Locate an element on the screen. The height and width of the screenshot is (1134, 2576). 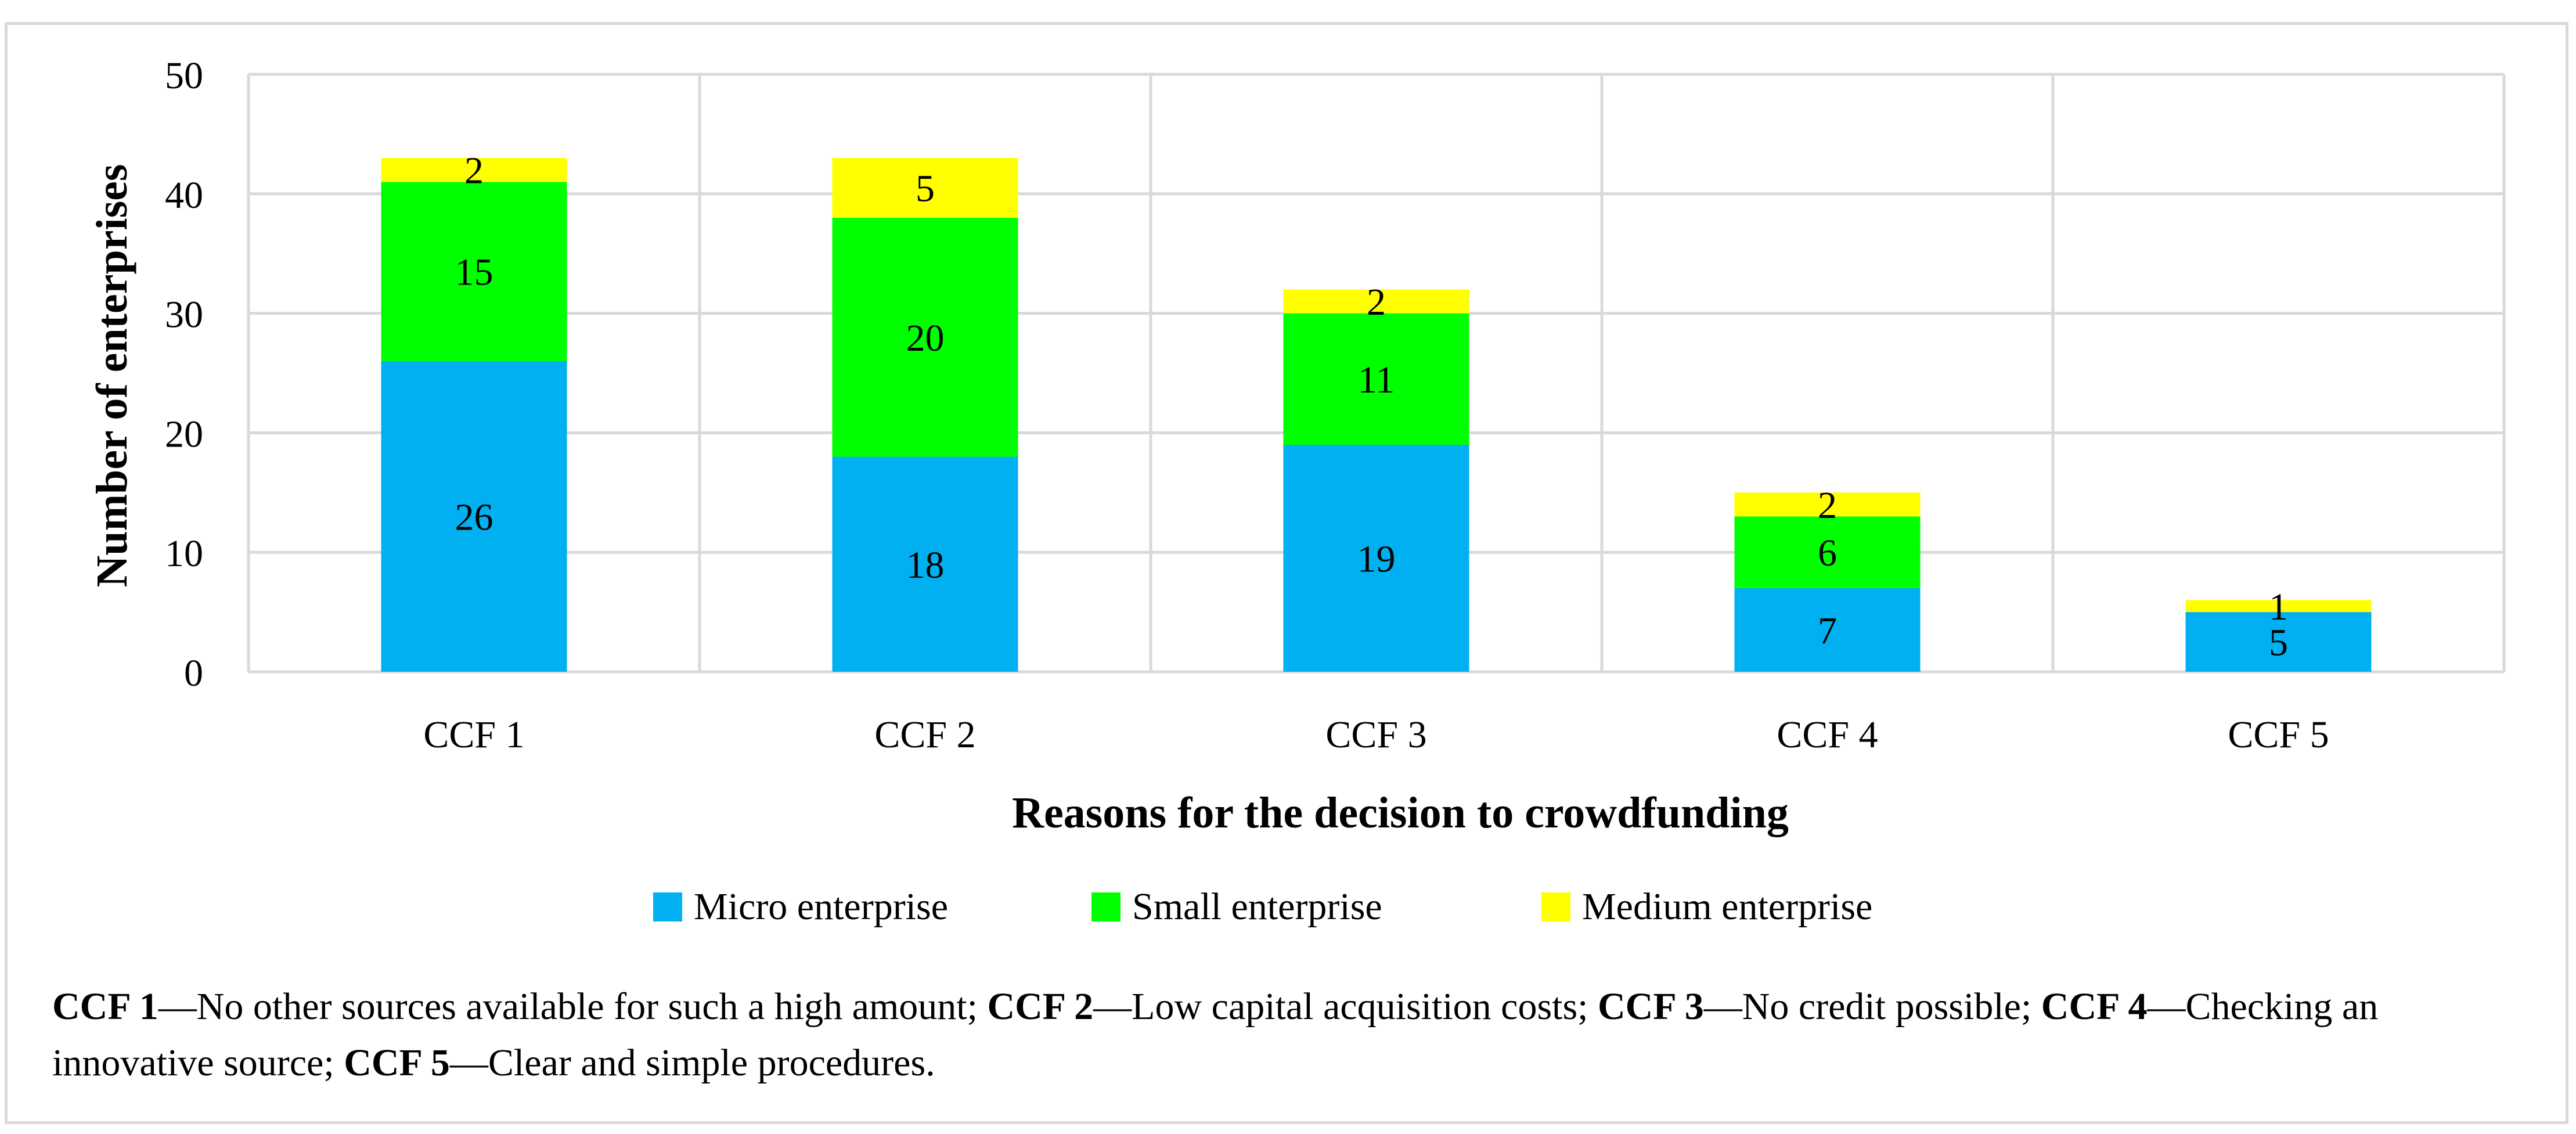
caption-key: CCF 1 is located at coordinates (105, 1007).